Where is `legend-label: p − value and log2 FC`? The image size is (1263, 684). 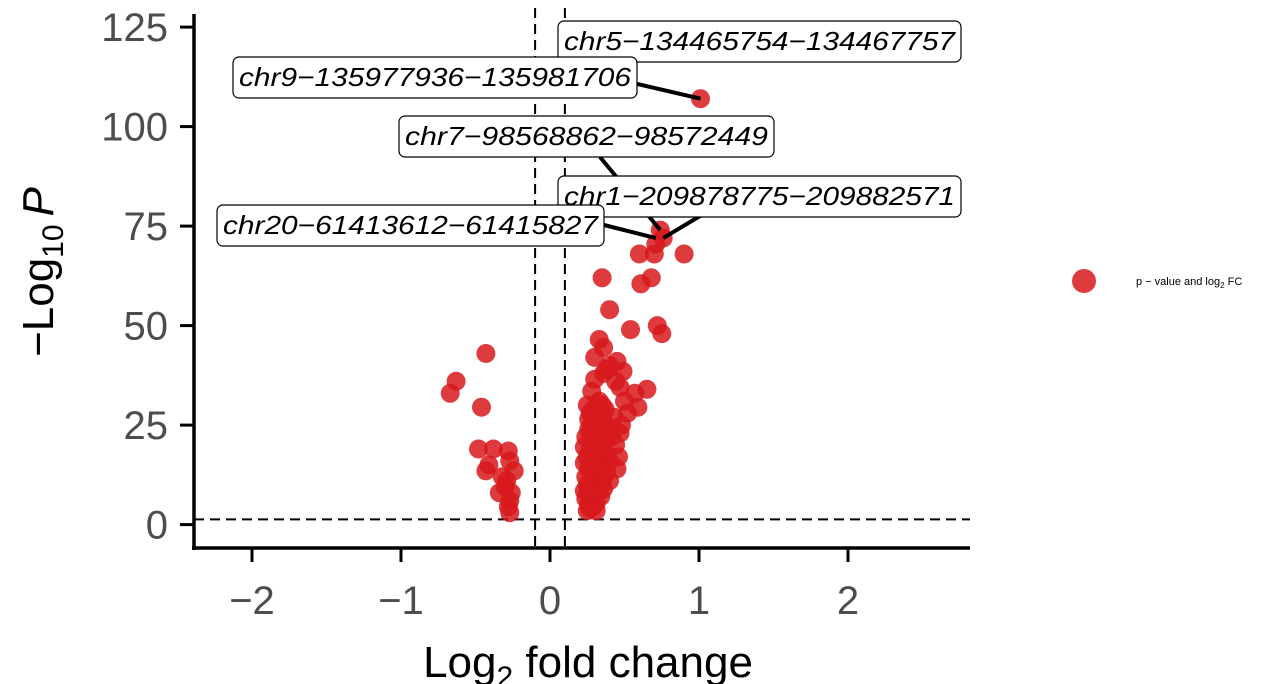
legend-label: p − value and log2 FC is located at coordinates (1189, 283).